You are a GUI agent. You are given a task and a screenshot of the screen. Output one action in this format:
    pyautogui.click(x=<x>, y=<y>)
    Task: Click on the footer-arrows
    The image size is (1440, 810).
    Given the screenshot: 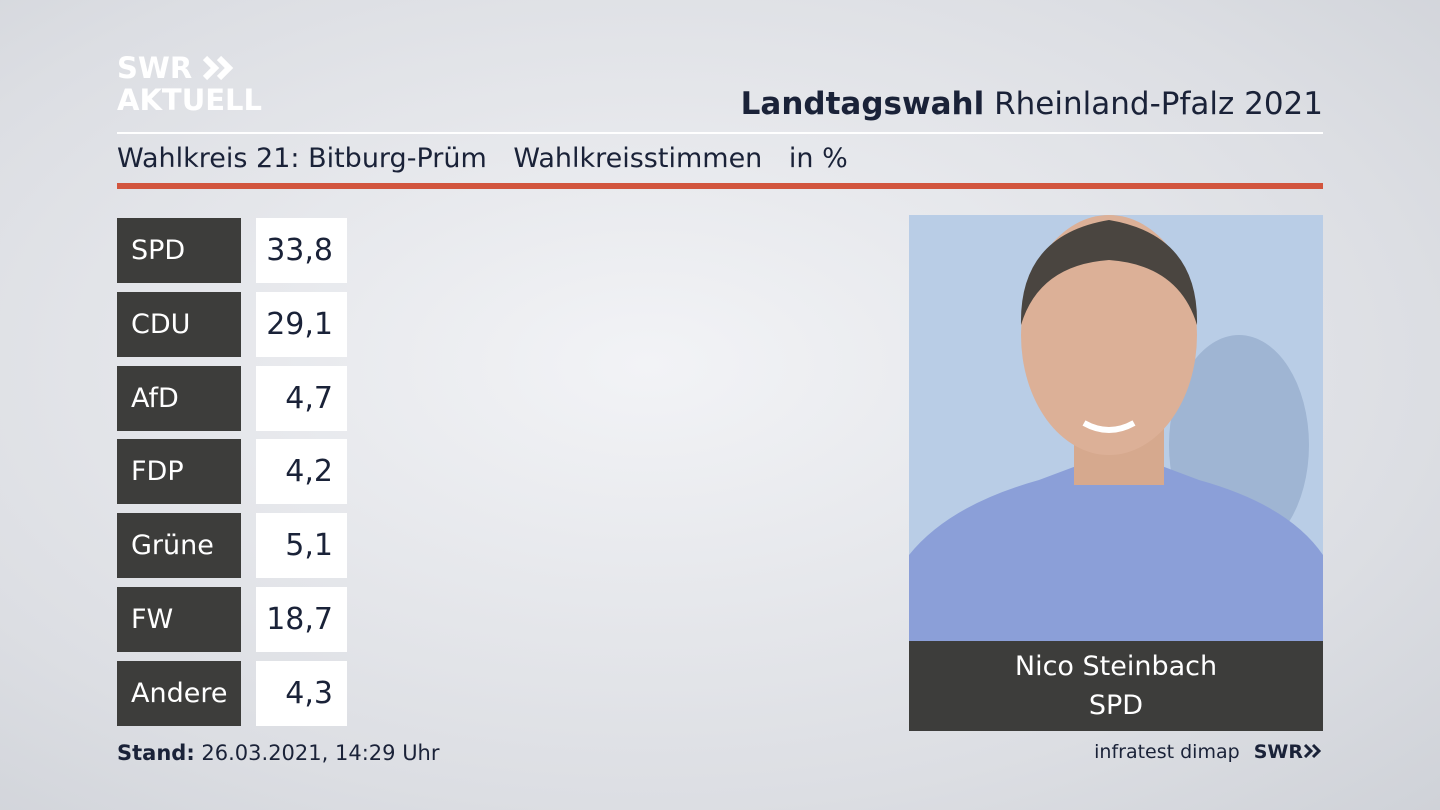 What is the action you would take?
    pyautogui.click(x=1312, y=751)
    